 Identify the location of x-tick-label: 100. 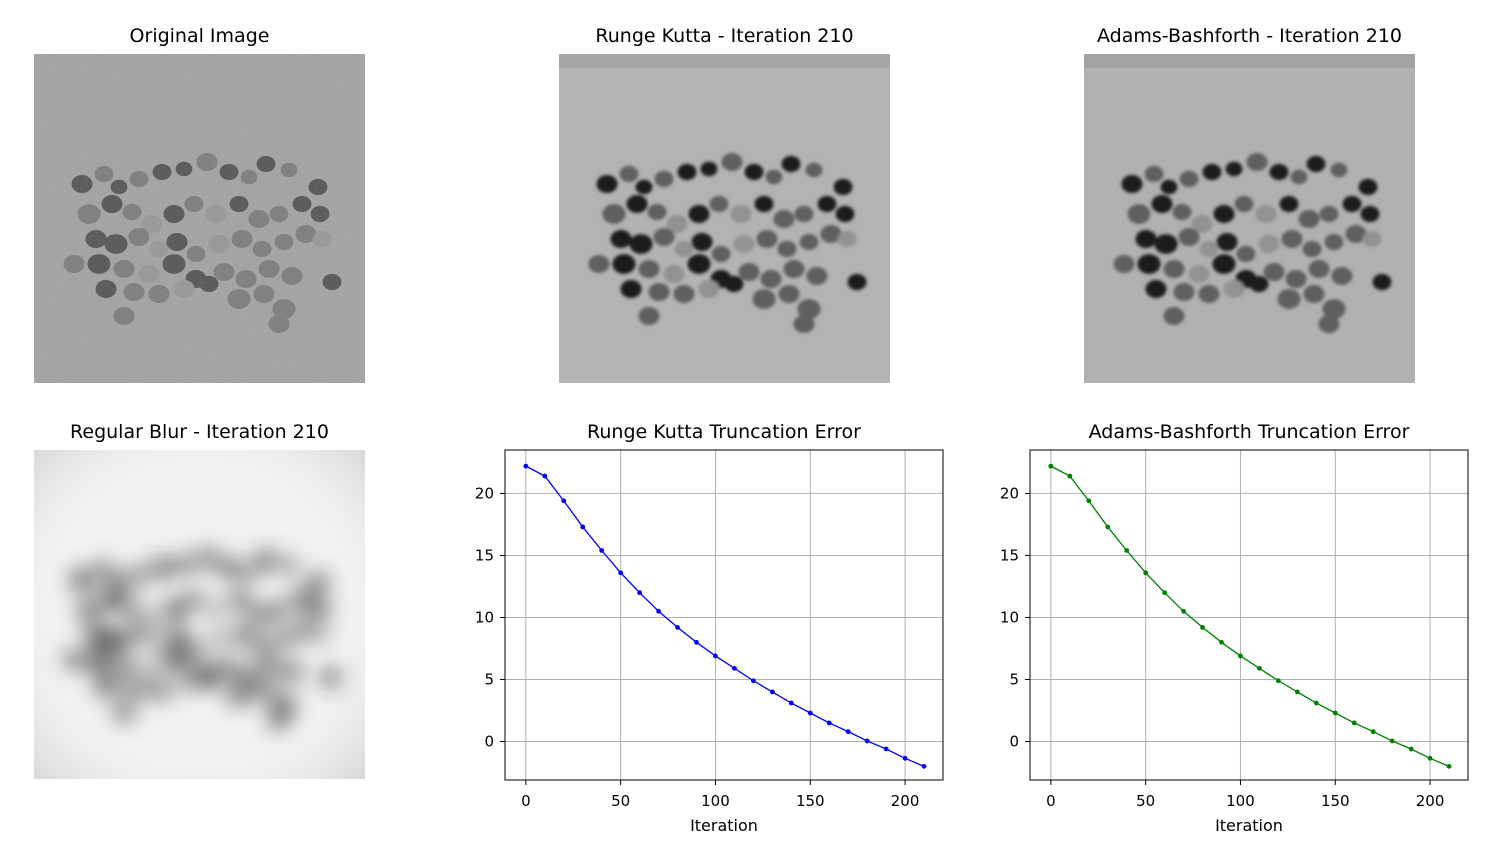
(1240, 801).